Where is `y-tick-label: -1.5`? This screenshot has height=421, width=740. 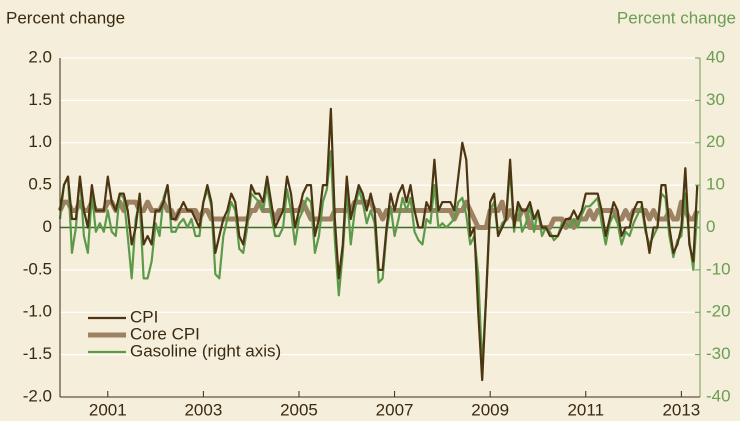
y-tick-label: -1.5 is located at coordinates (37, 353).